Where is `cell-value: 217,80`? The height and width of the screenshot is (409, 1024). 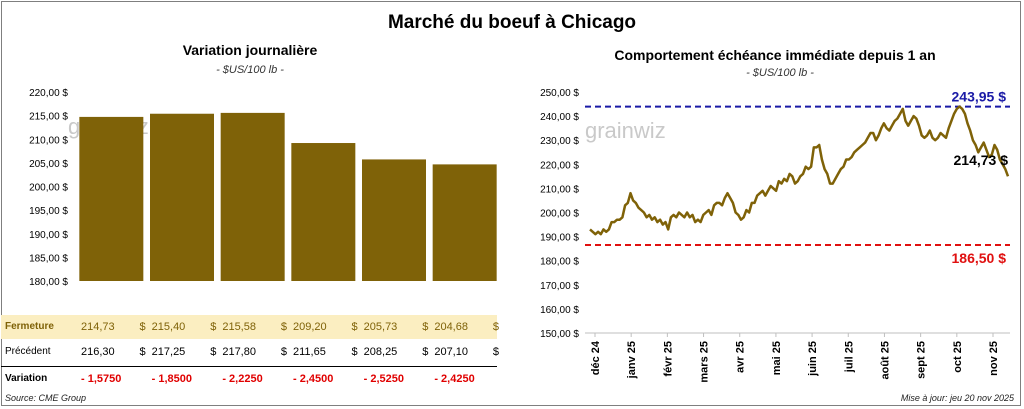 cell-value: 217,80 is located at coordinates (239, 352).